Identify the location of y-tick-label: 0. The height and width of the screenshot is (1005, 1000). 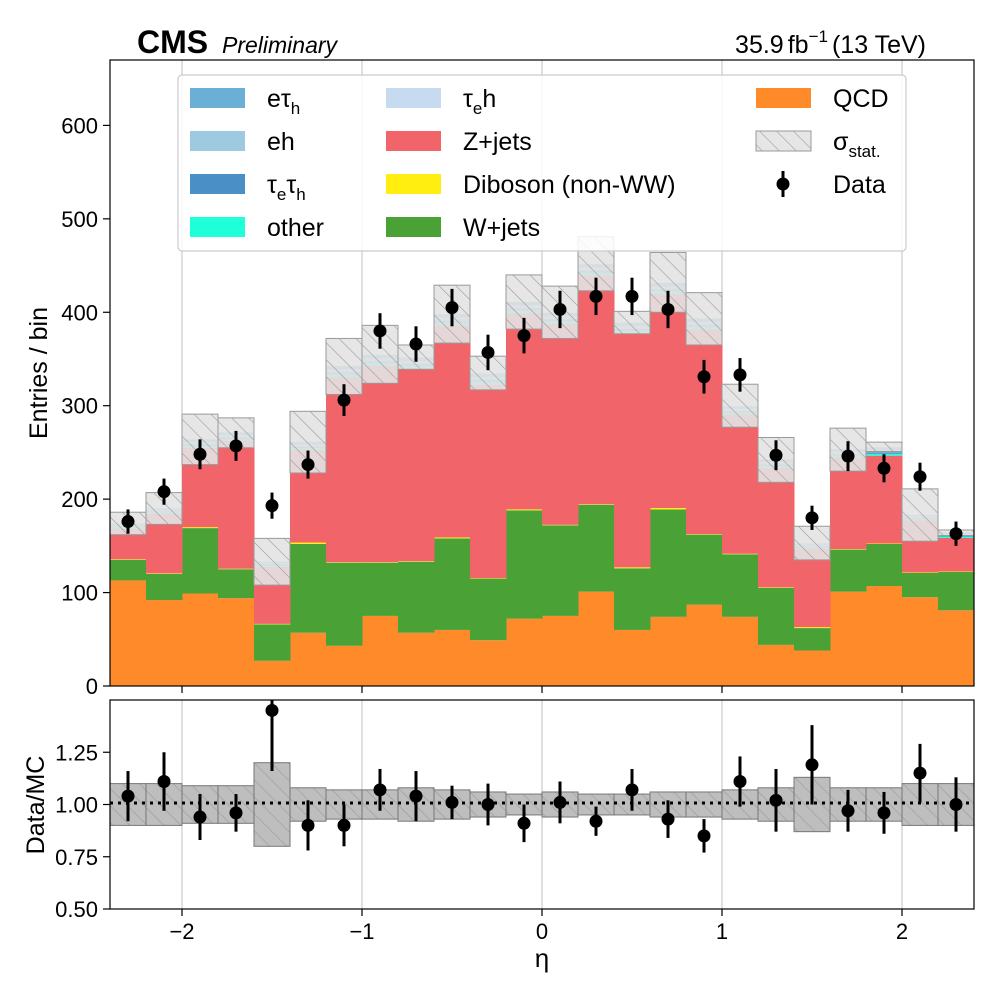
(92, 686).